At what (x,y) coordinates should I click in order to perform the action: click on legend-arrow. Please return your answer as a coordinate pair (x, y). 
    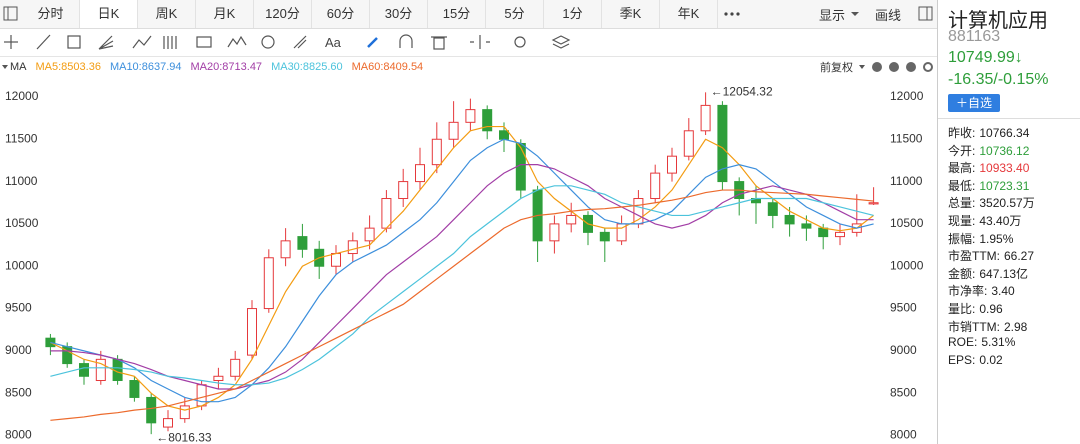
    Looking at the image, I should click on (5, 67).